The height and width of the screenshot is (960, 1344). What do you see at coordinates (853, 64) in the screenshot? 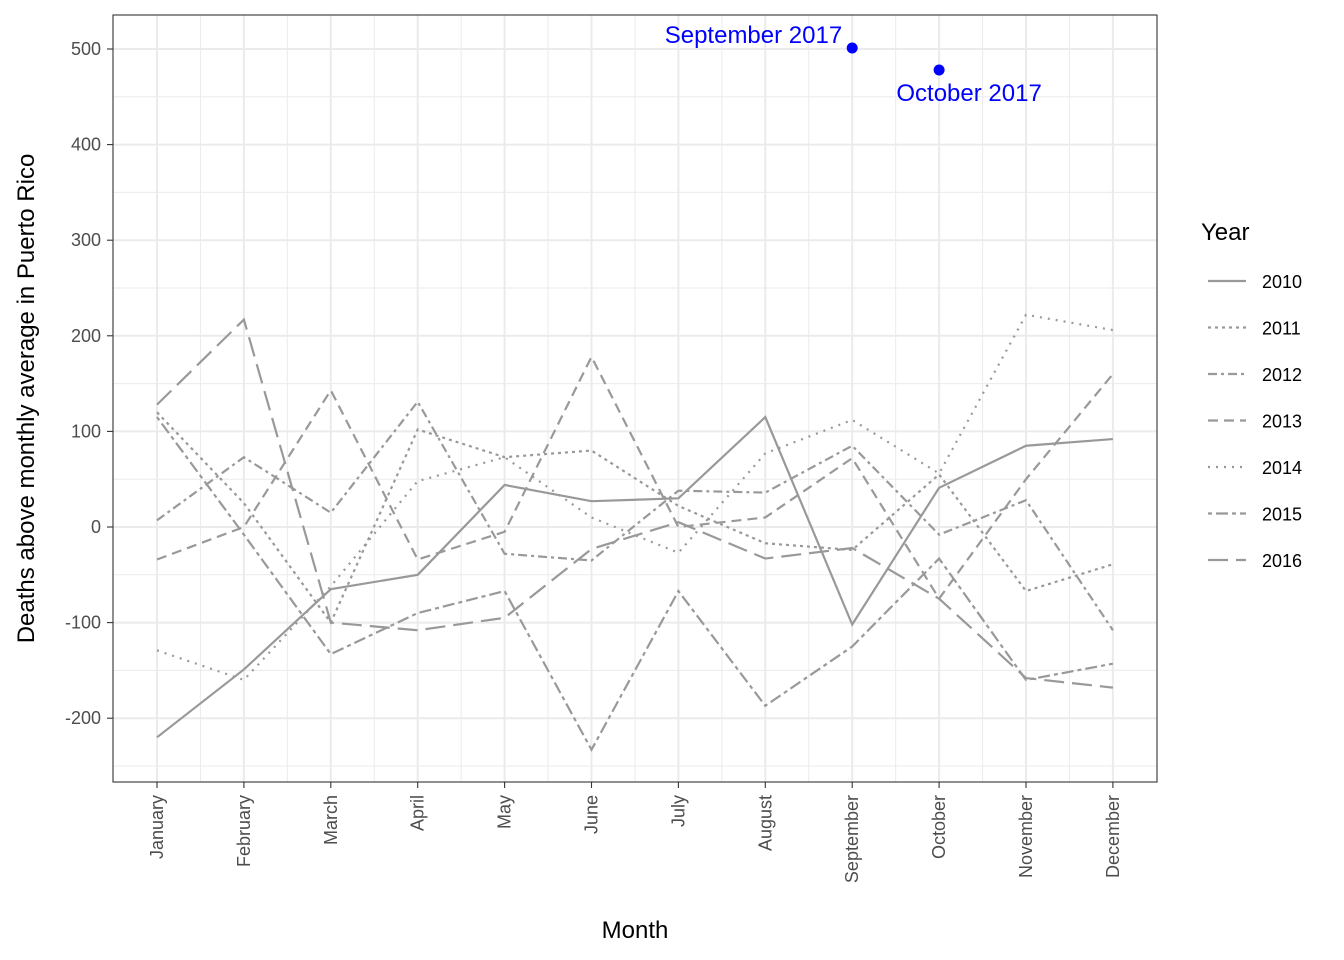
I see `highlight-points: September 2017 October 2017` at bounding box center [853, 64].